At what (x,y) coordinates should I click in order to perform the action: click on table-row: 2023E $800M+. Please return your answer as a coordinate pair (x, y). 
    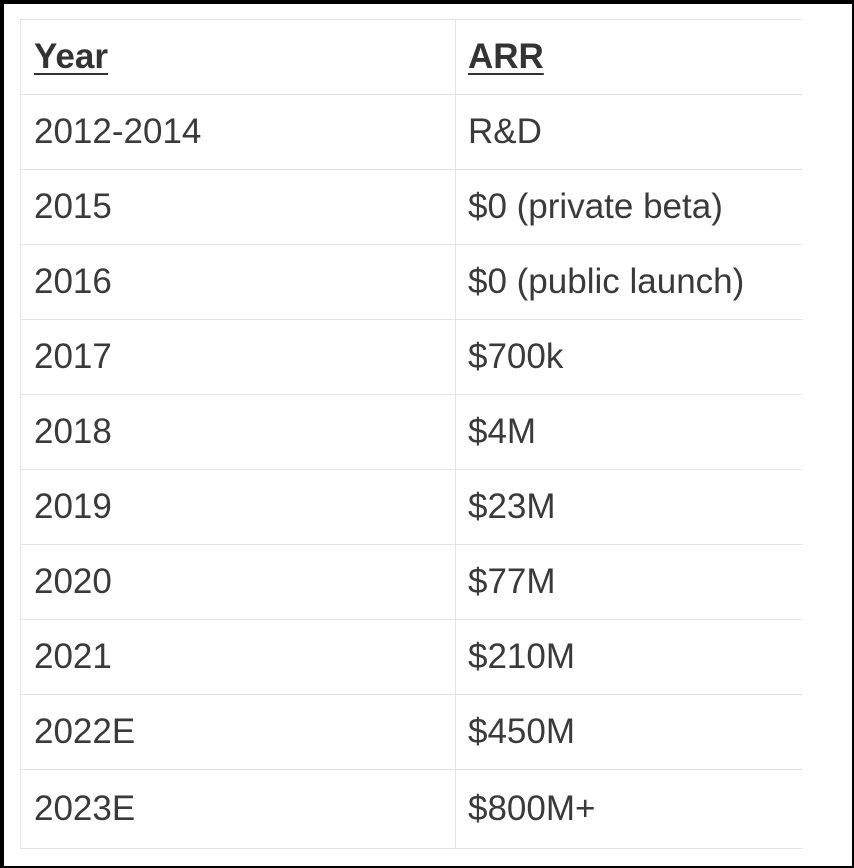
    Looking at the image, I should click on (411, 809).